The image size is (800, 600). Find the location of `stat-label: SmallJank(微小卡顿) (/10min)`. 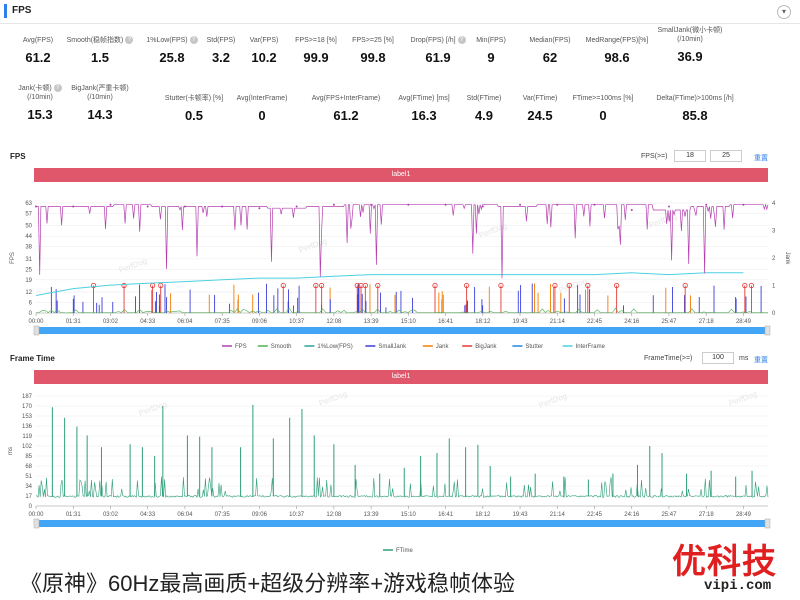

stat-label: SmallJank(微小卡顿) (/10min) is located at coordinates (690, 35).